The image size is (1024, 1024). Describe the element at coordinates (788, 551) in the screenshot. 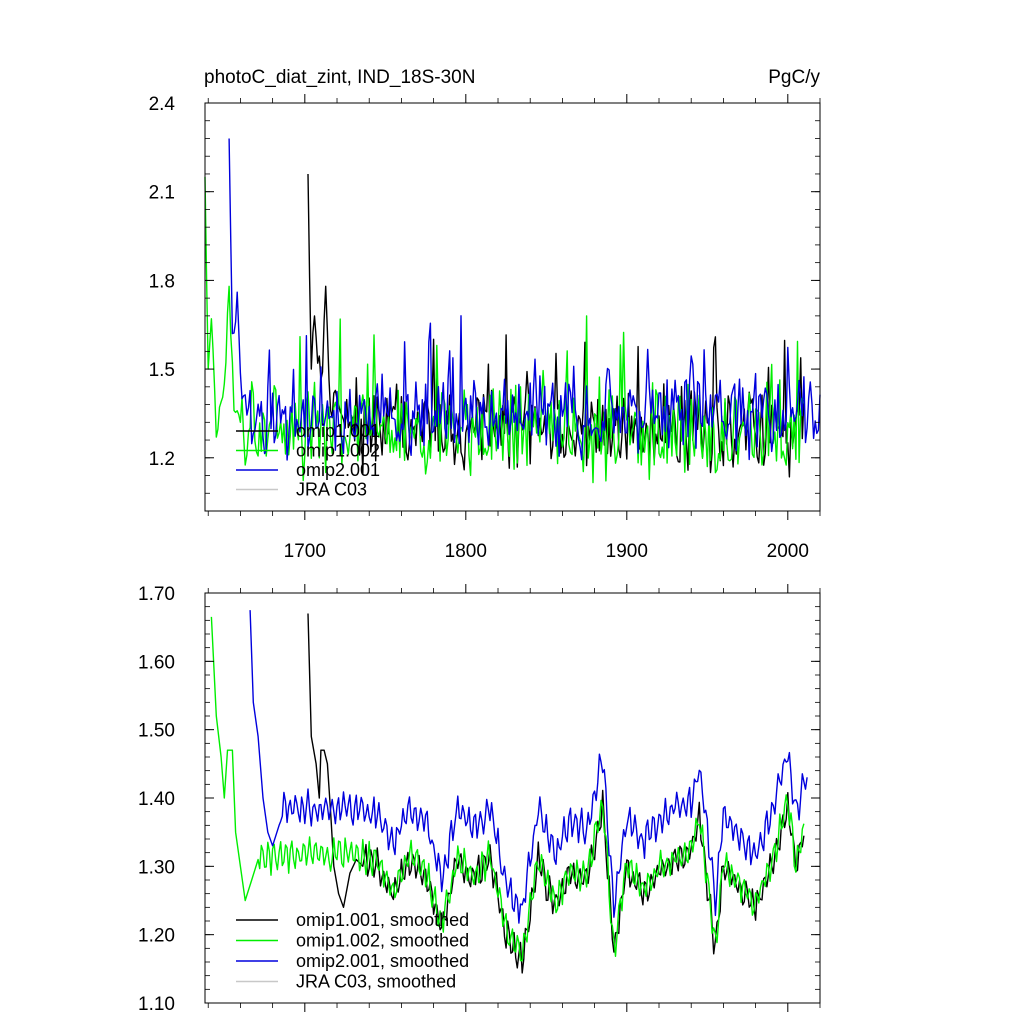

I see `x-tick-label: 2000` at that location.